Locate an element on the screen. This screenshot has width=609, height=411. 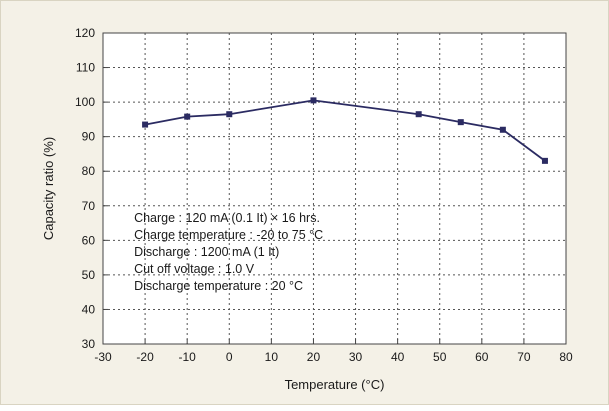
y-tick-label: 70 is located at coordinates (89, 206).